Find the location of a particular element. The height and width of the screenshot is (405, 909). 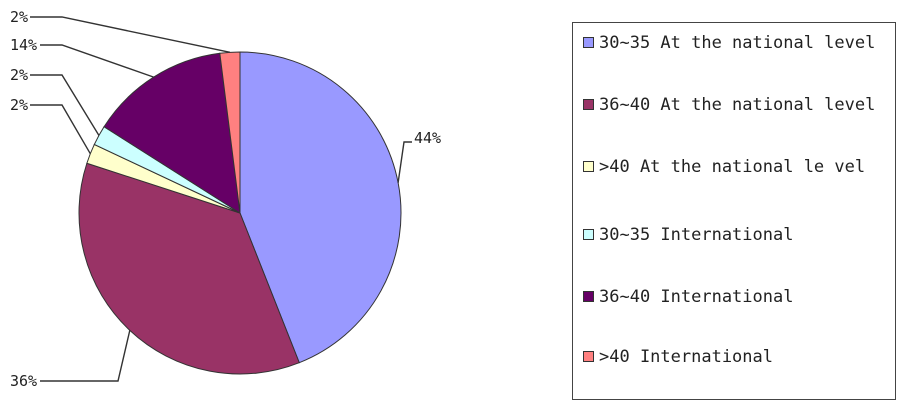

legend-label: 30~35 International is located at coordinates (696, 235).